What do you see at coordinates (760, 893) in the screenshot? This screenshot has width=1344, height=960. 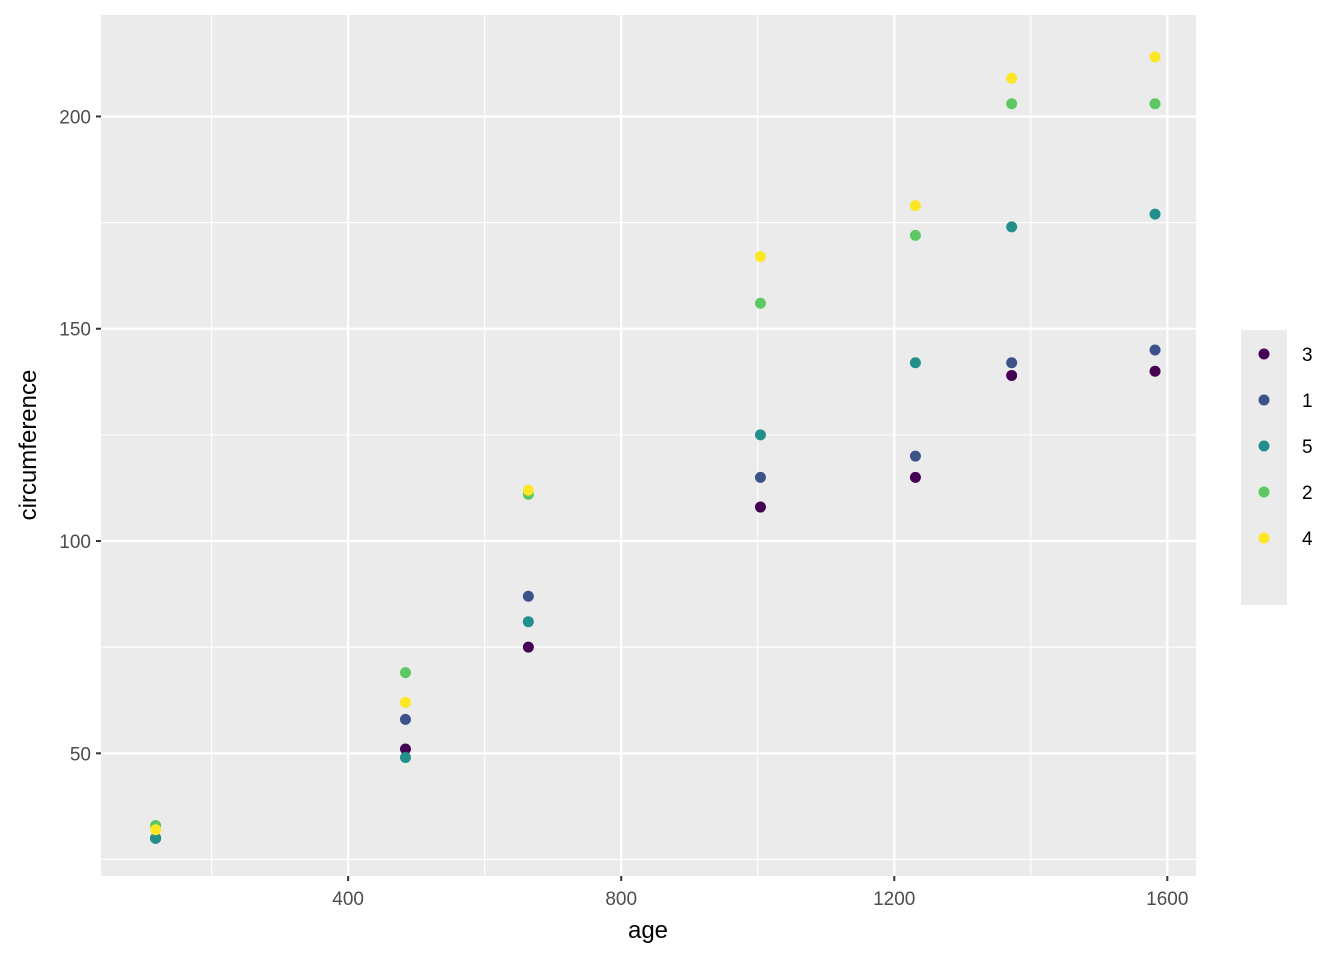 I see `x-axis: 400 800 1200 1600` at bounding box center [760, 893].